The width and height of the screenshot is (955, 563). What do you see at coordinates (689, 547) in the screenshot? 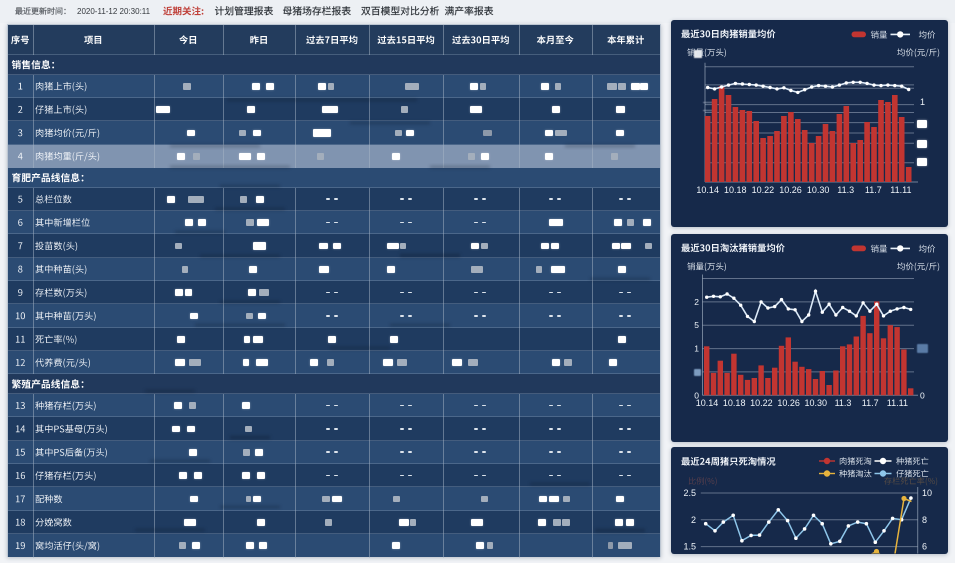
I see `svg-text: 1.5` at bounding box center [689, 547].